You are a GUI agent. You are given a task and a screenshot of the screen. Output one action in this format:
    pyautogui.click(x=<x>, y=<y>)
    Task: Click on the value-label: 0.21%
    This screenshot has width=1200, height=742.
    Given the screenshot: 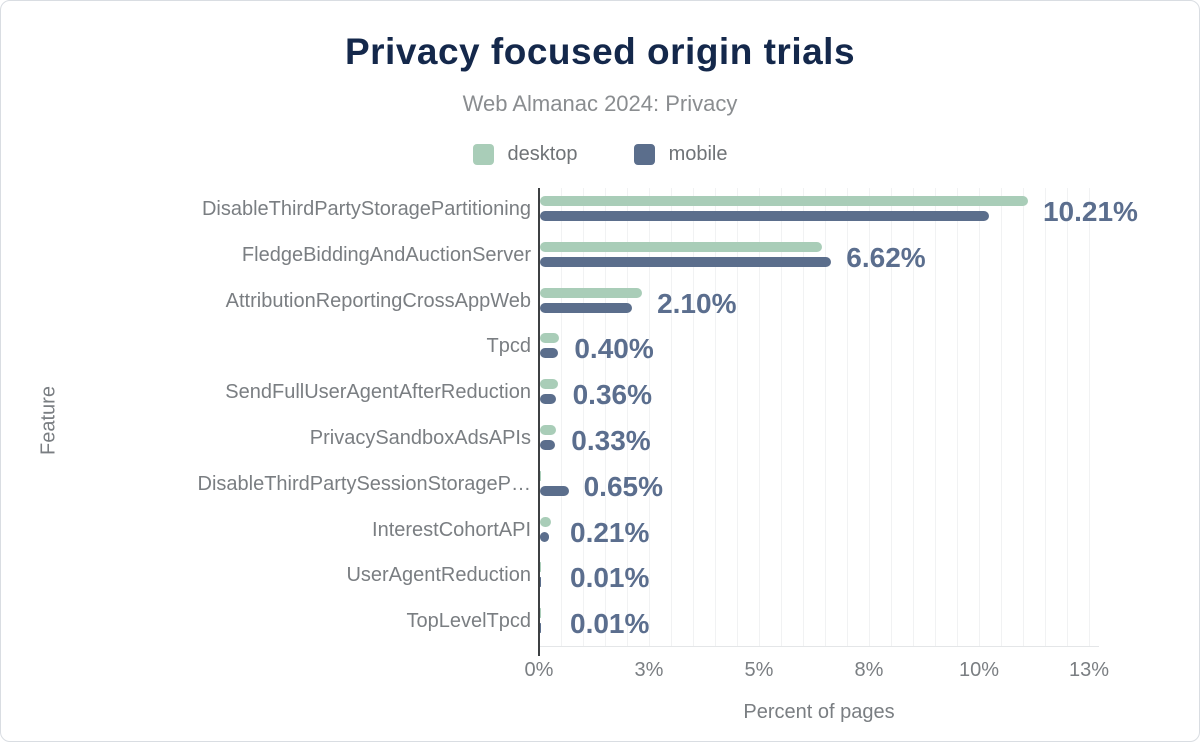 What is the action you would take?
    pyautogui.click(x=610, y=532)
    